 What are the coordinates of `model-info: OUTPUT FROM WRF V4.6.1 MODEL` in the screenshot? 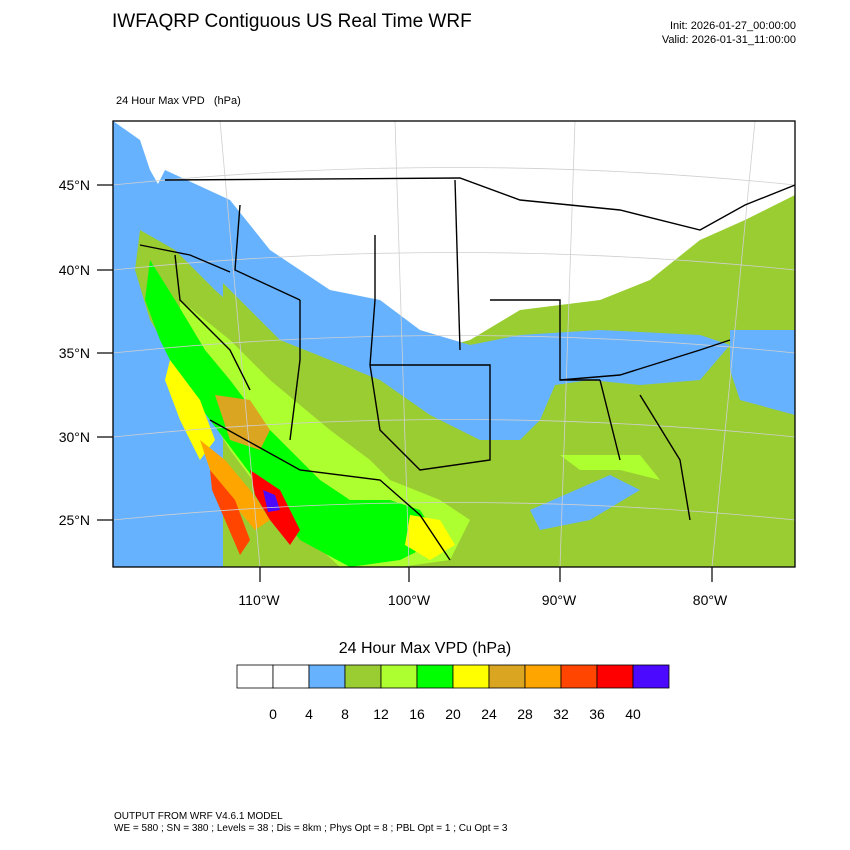 It's located at (198, 816).